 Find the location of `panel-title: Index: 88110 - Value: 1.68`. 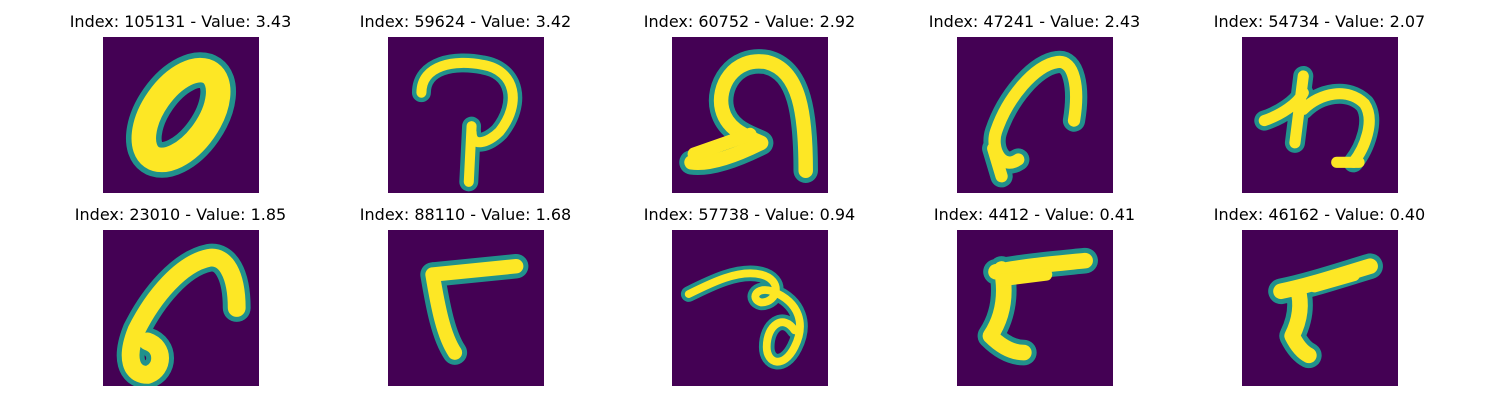

panel-title: Index: 88110 - Value: 1.68 is located at coordinates (465, 214).